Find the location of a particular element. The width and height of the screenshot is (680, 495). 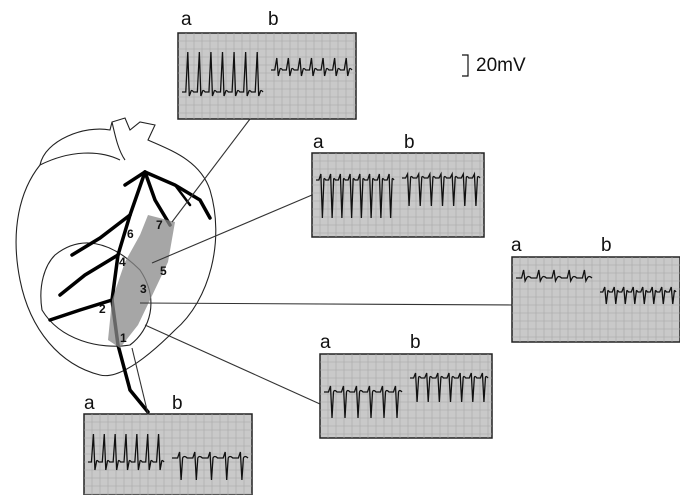

lesion is located at coordinates (141, 281).